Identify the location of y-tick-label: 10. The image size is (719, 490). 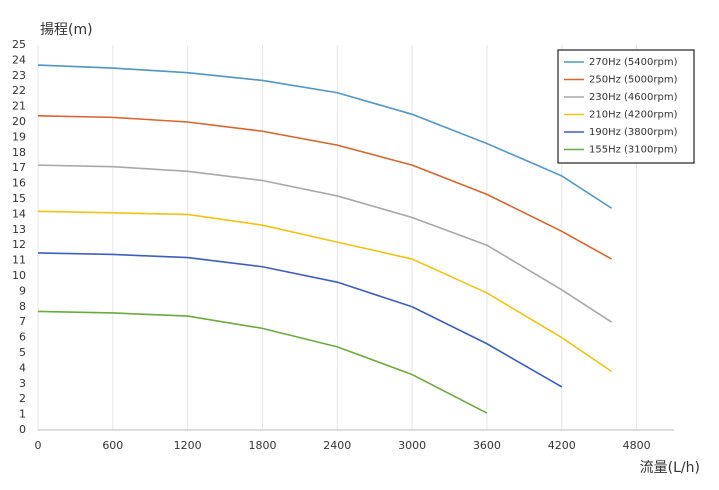
(19, 275).